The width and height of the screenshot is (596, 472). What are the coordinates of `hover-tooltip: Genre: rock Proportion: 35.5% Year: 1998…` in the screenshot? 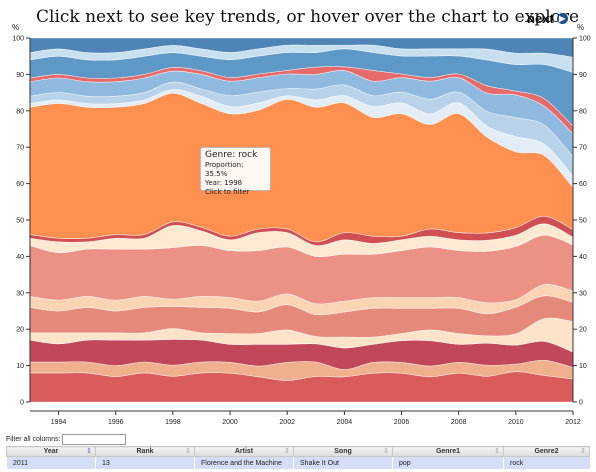 It's located at (235, 171).